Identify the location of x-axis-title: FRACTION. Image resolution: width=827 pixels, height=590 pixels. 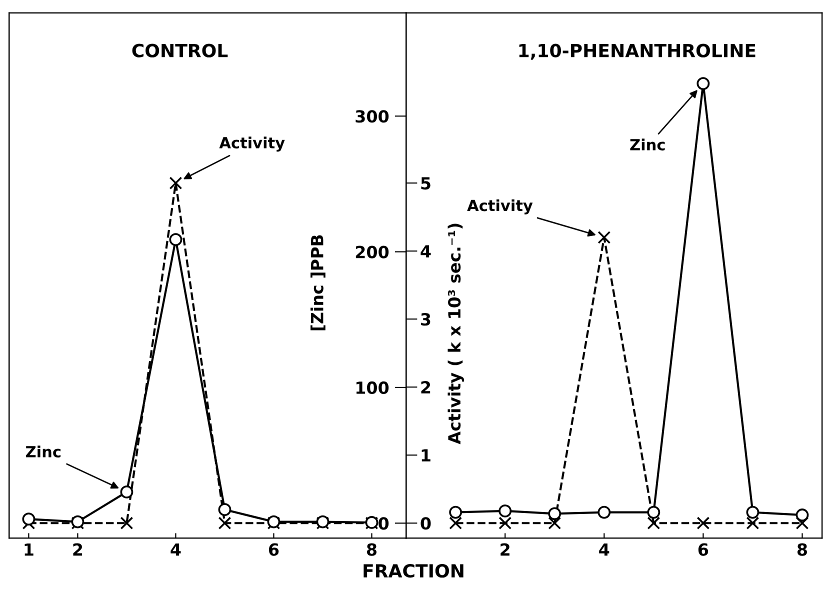
(414, 571).